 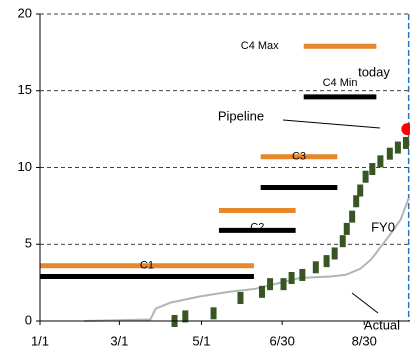 I want to click on annotation: Actual, so click(x=382, y=324).